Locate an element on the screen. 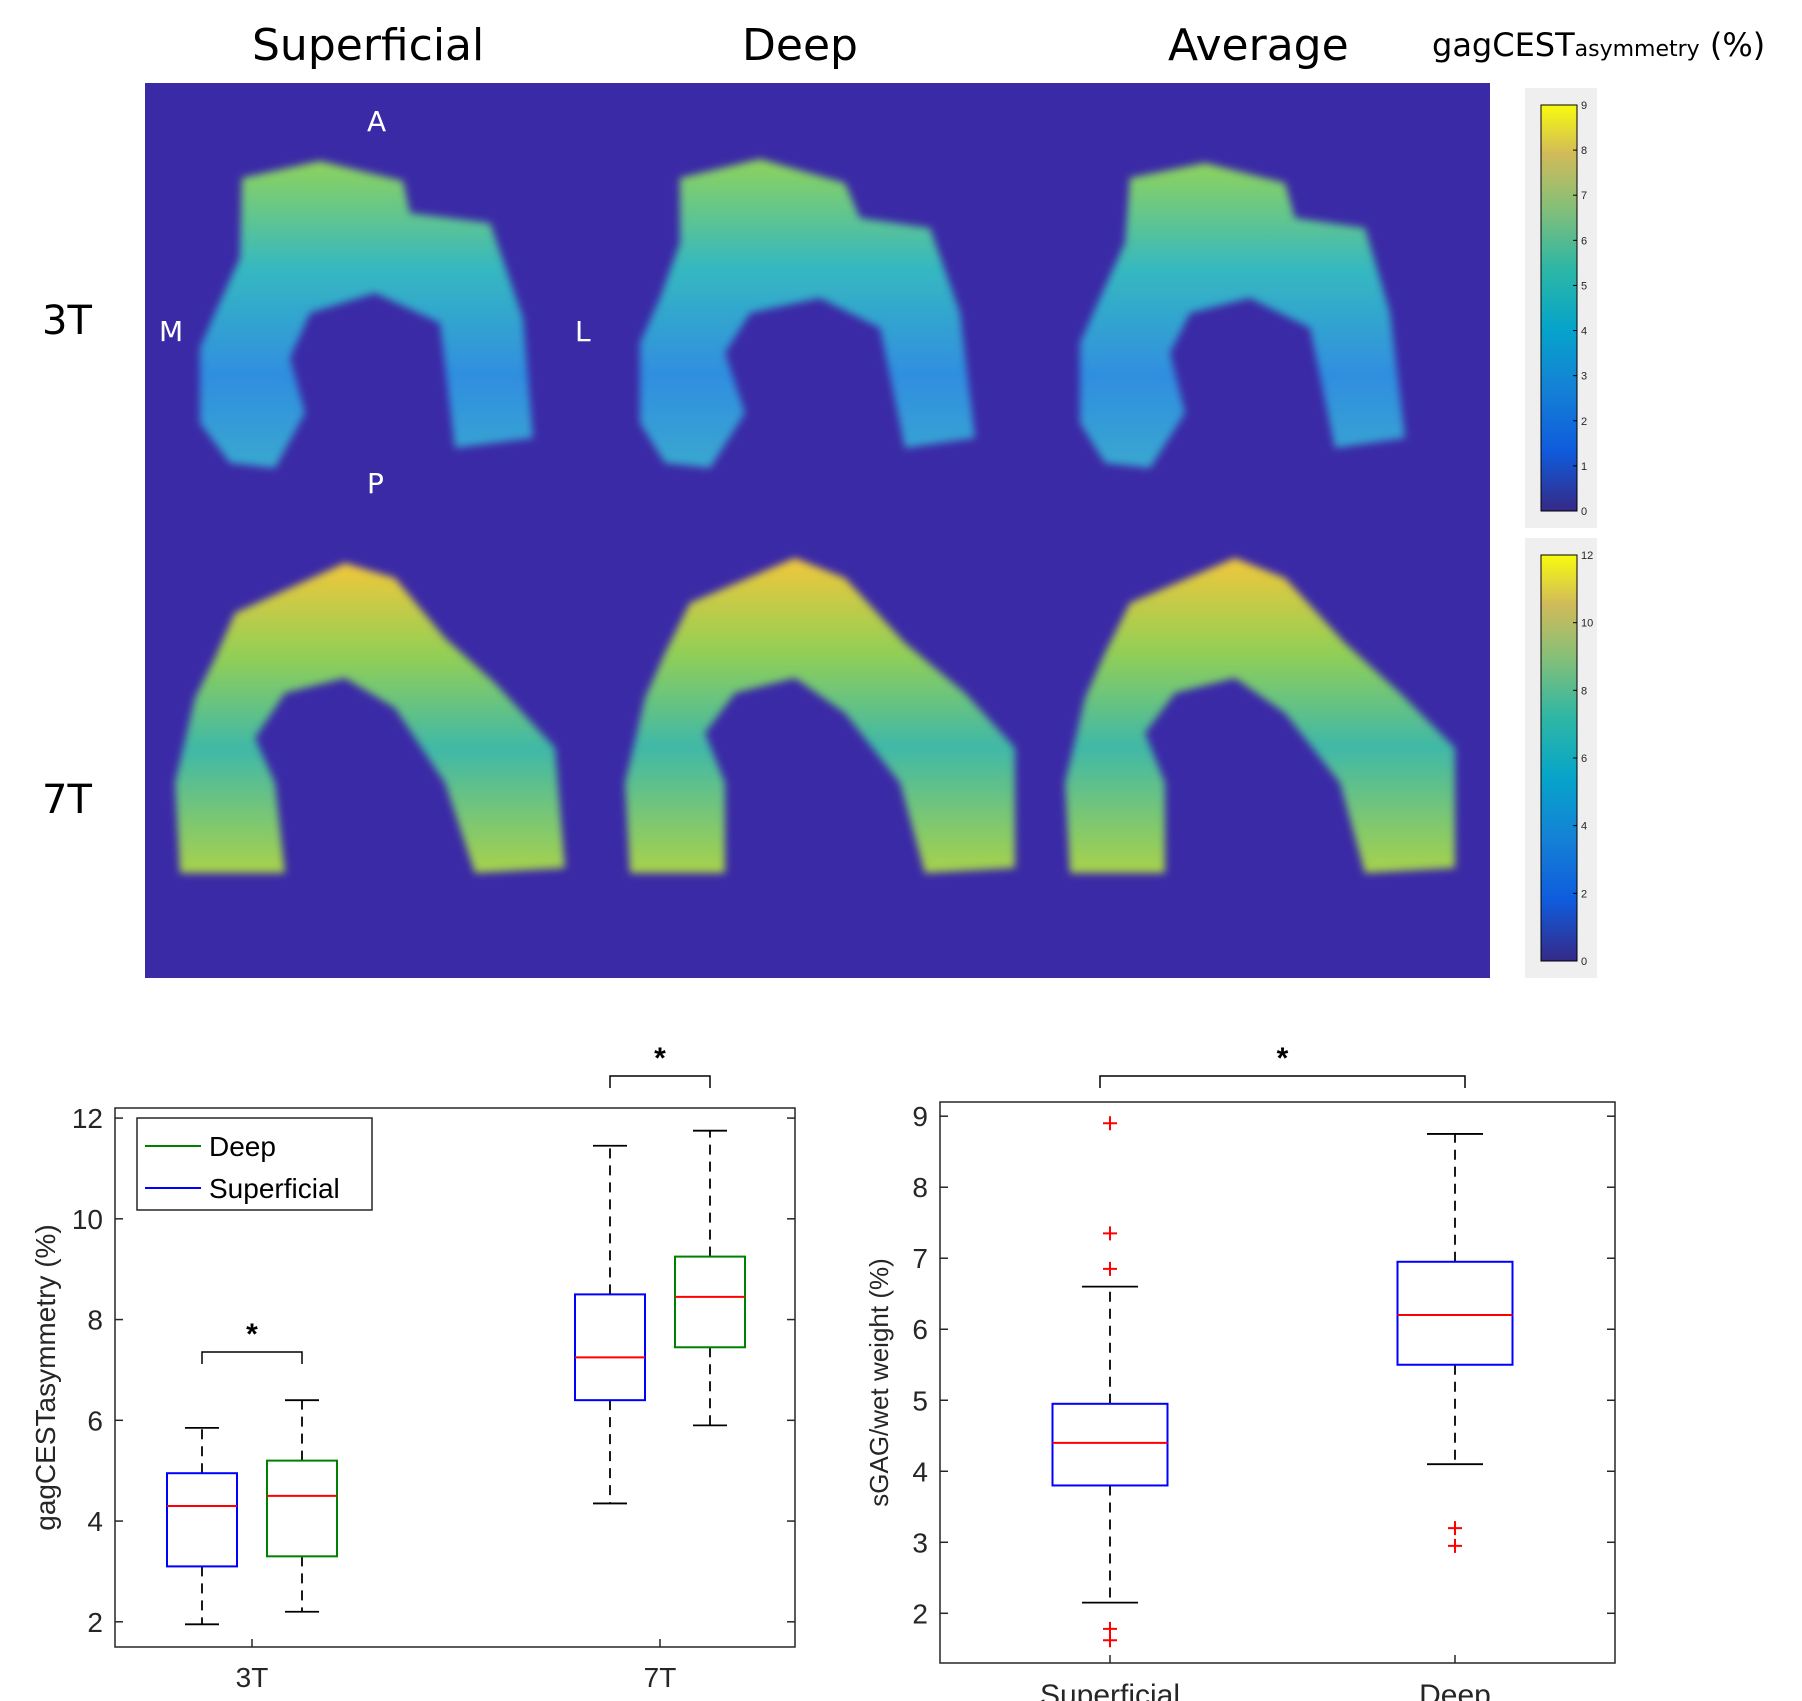 The image size is (1802, 1701). colorbar-3t-tick-label: 6 is located at coordinates (1584, 241).